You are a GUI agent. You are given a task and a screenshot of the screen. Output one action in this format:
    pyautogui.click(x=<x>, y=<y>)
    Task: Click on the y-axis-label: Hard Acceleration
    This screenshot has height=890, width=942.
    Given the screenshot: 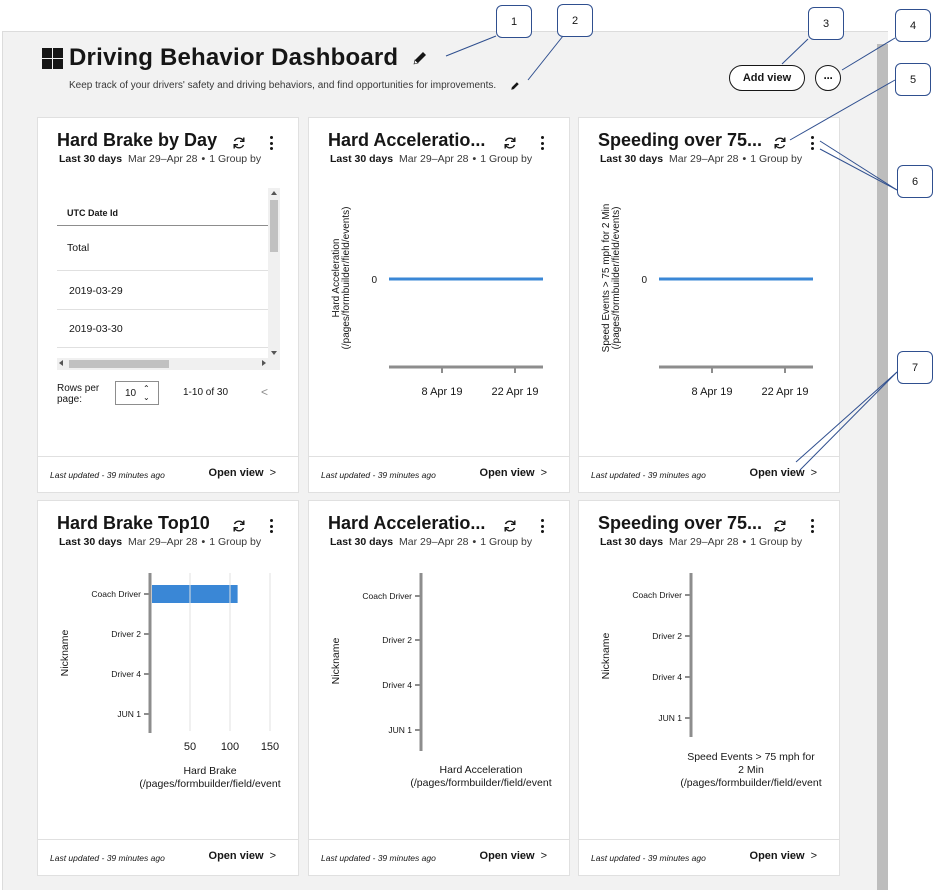 What is the action you would take?
    pyautogui.click(x=336, y=278)
    